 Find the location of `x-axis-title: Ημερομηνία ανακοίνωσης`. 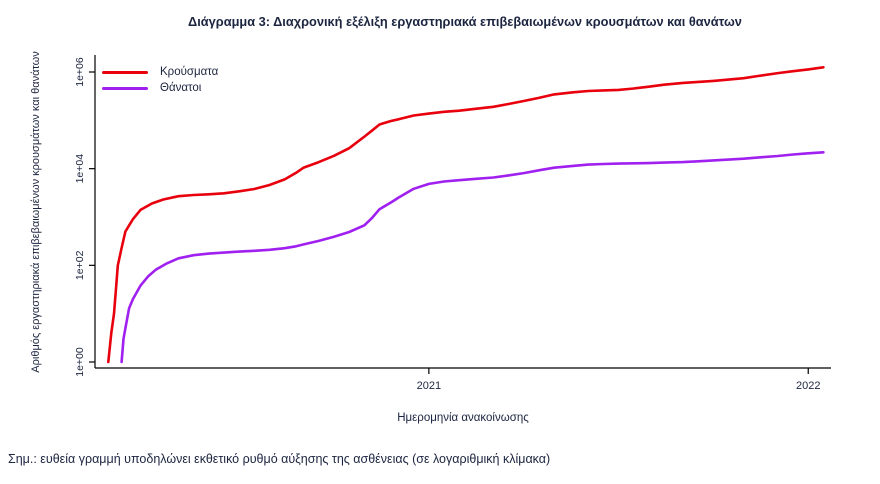

x-axis-title: Ημερομηνία ανακοίνωσης is located at coordinates (463, 418).